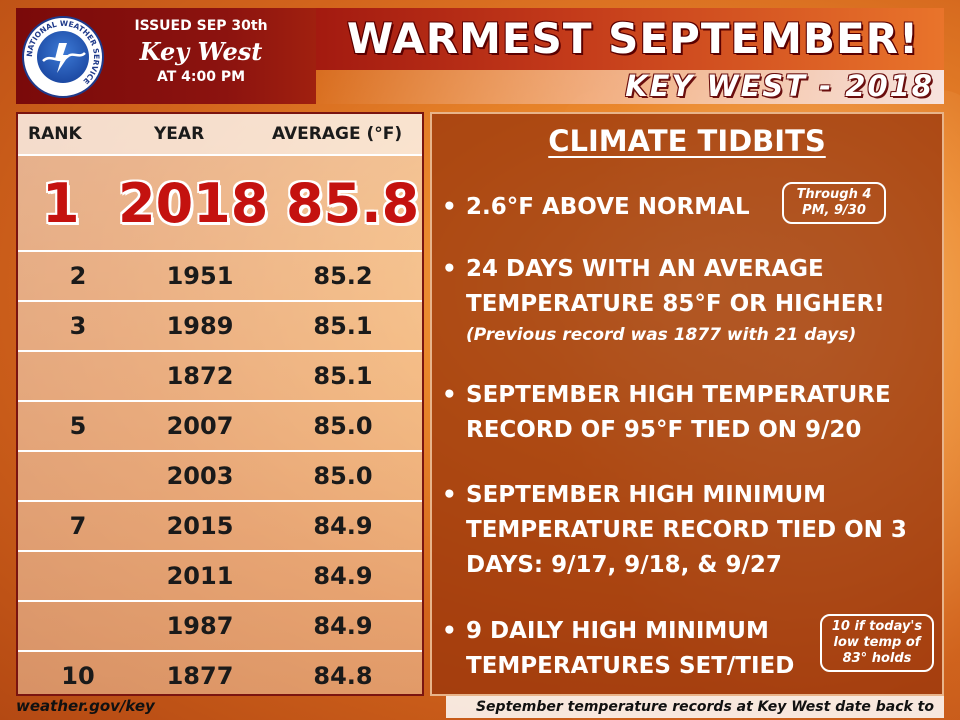  Describe the element at coordinates (633, 38) in the screenshot. I see `page-title: WARMEST SEPTEMBER!` at that location.